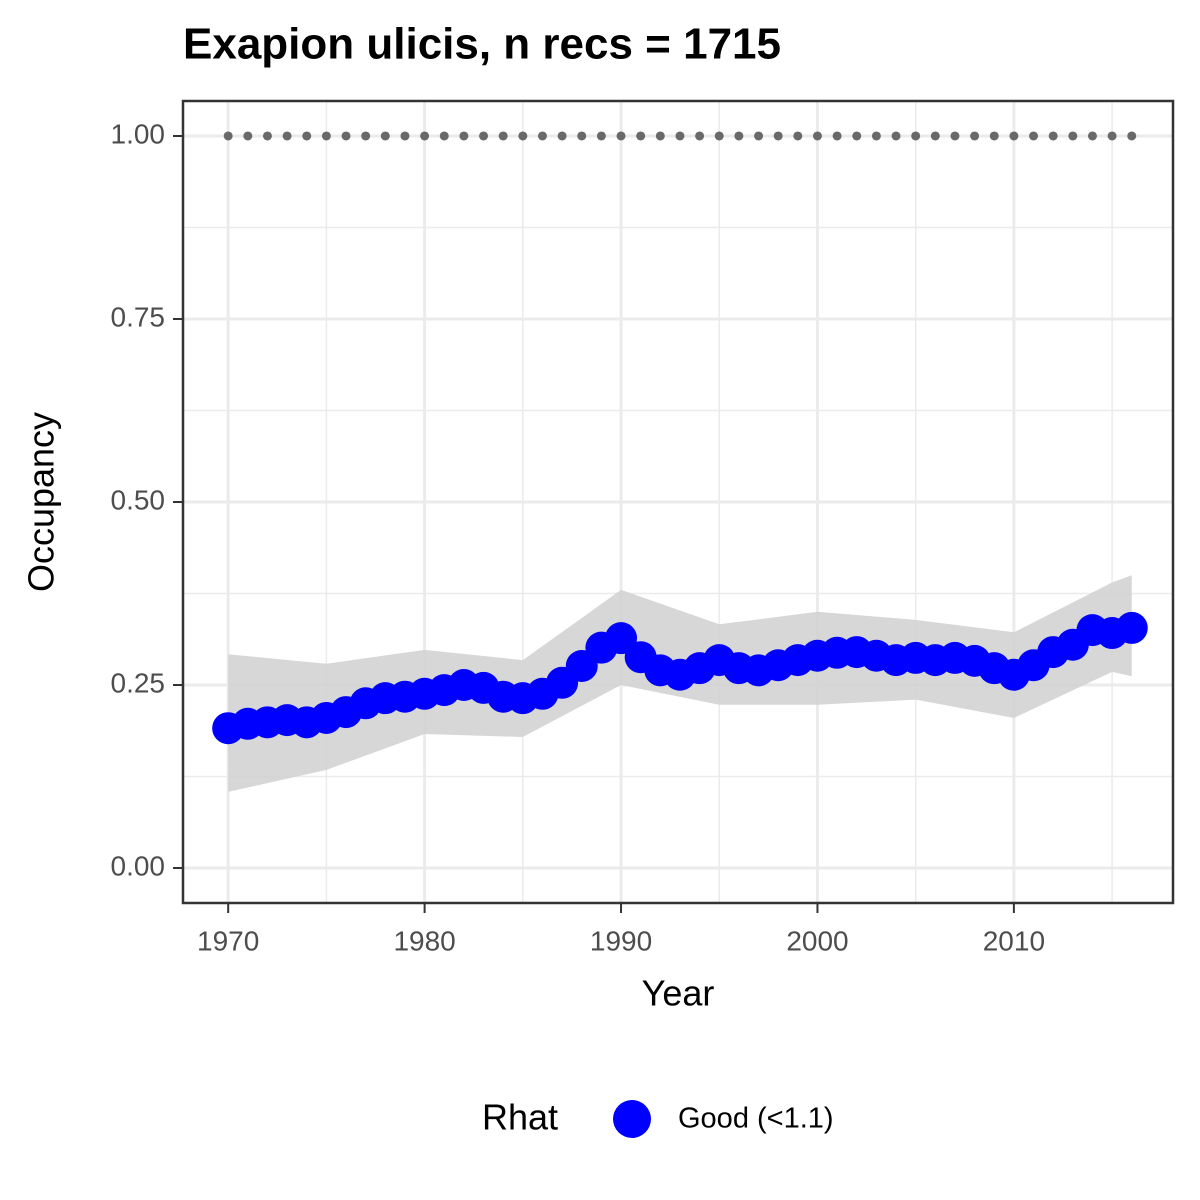 The image size is (1200, 1200). Describe the element at coordinates (817, 940) in the screenshot. I see `x-tick-label: 2000` at that location.